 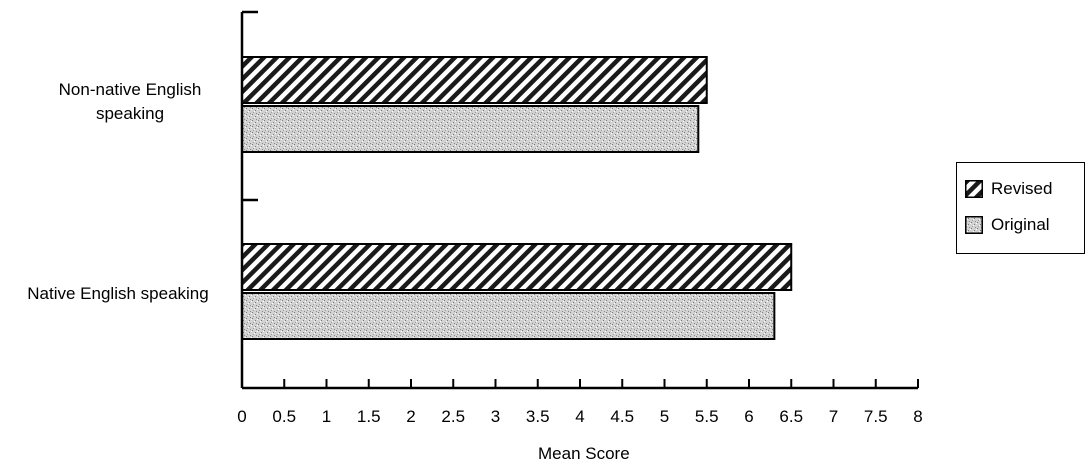 I want to click on x-tick-label: 7.5, so click(x=876, y=416).